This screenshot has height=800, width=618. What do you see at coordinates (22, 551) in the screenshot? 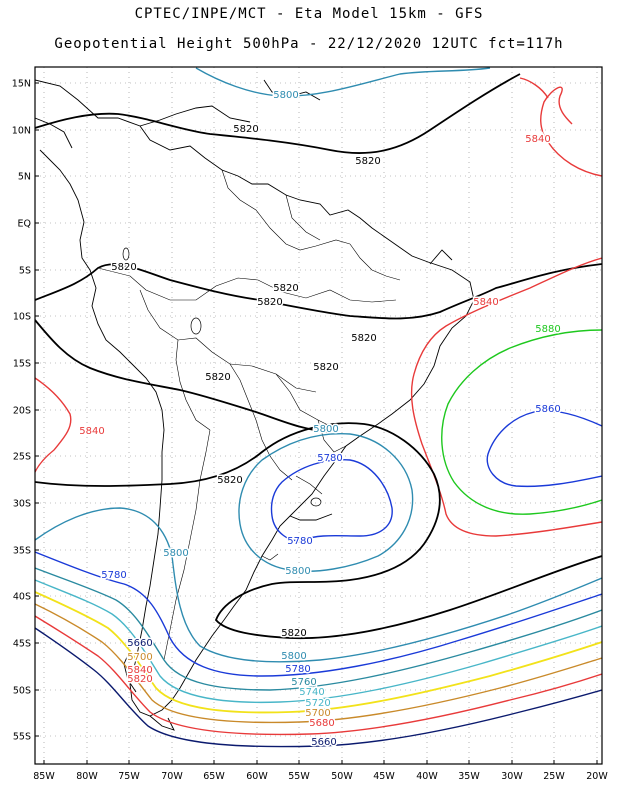
I see `lat-tick-label: 35S` at bounding box center [22, 551].